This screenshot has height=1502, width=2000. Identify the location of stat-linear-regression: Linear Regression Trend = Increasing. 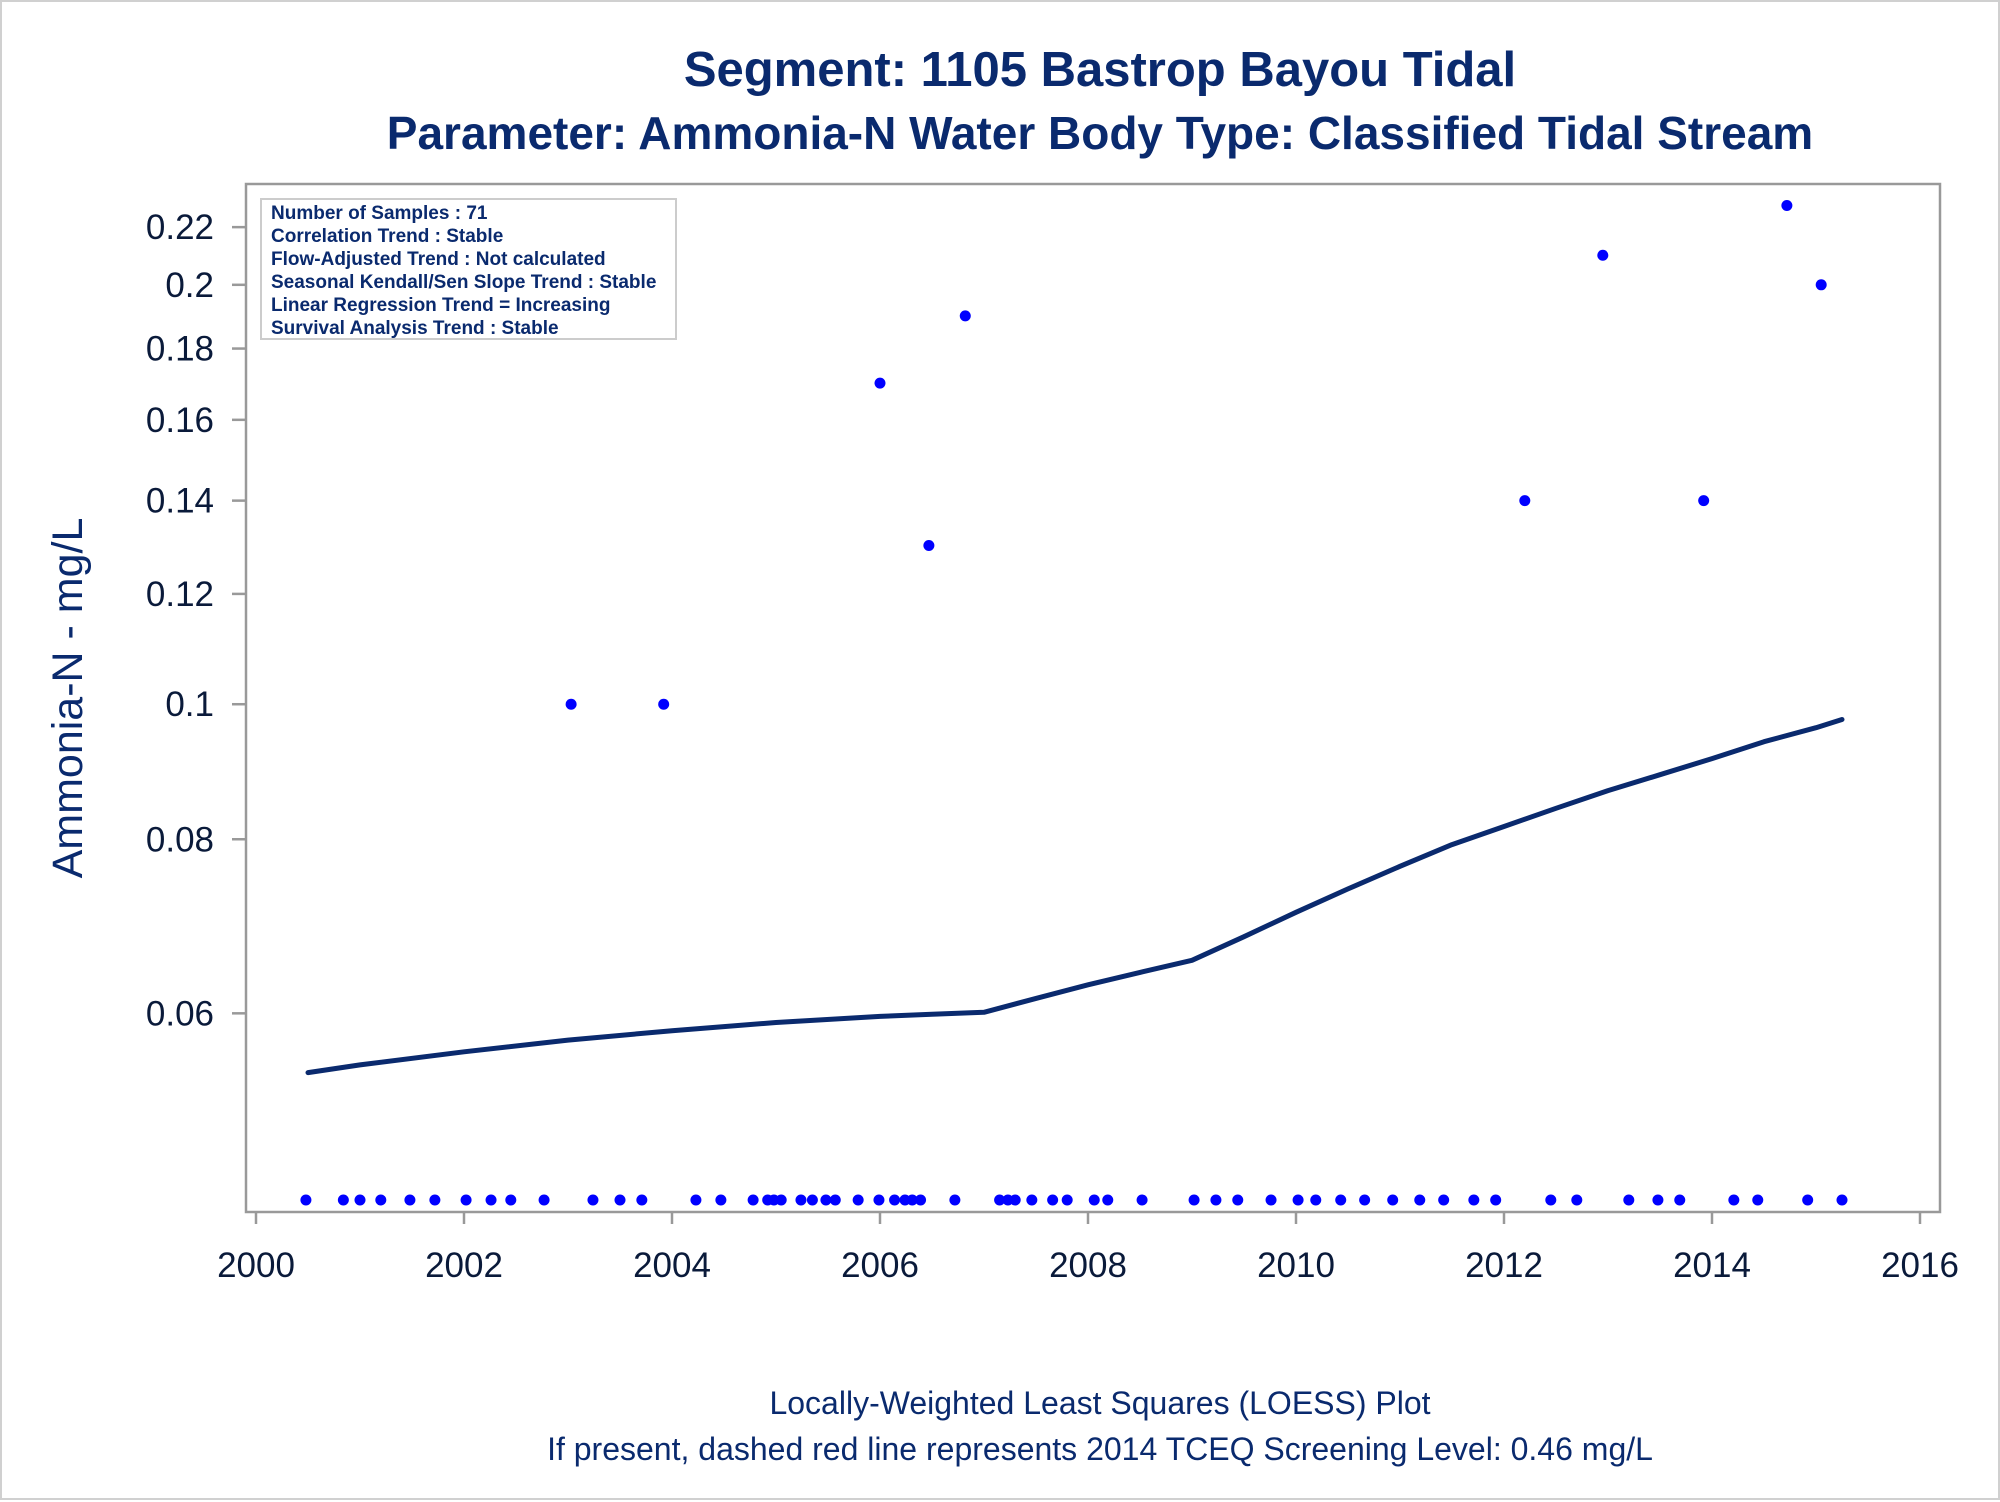
(440, 305).